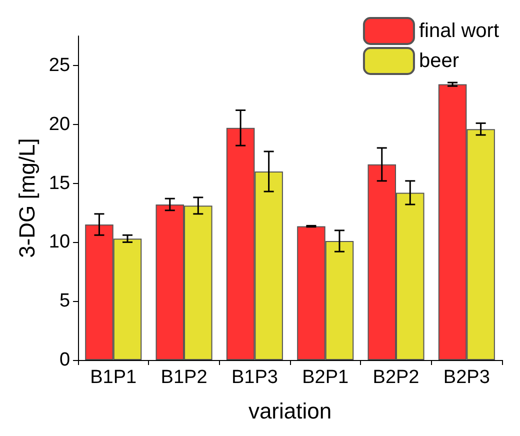  Describe the element at coordinates (439, 61) in the screenshot. I see `legend-label: beer` at that location.